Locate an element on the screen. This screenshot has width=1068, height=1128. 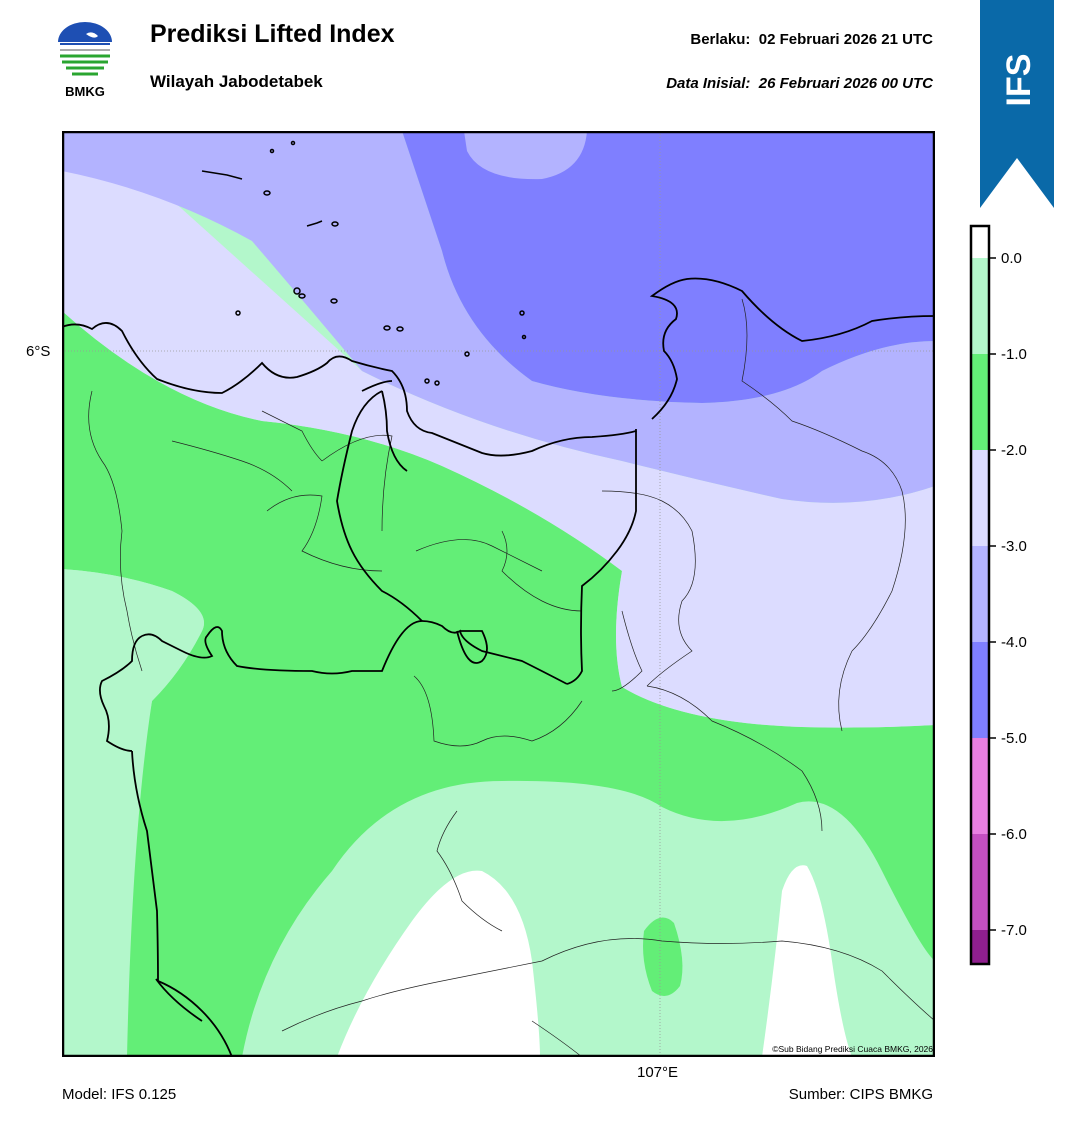
ifs-label-box: IFS is located at coordinates (1019, 80).